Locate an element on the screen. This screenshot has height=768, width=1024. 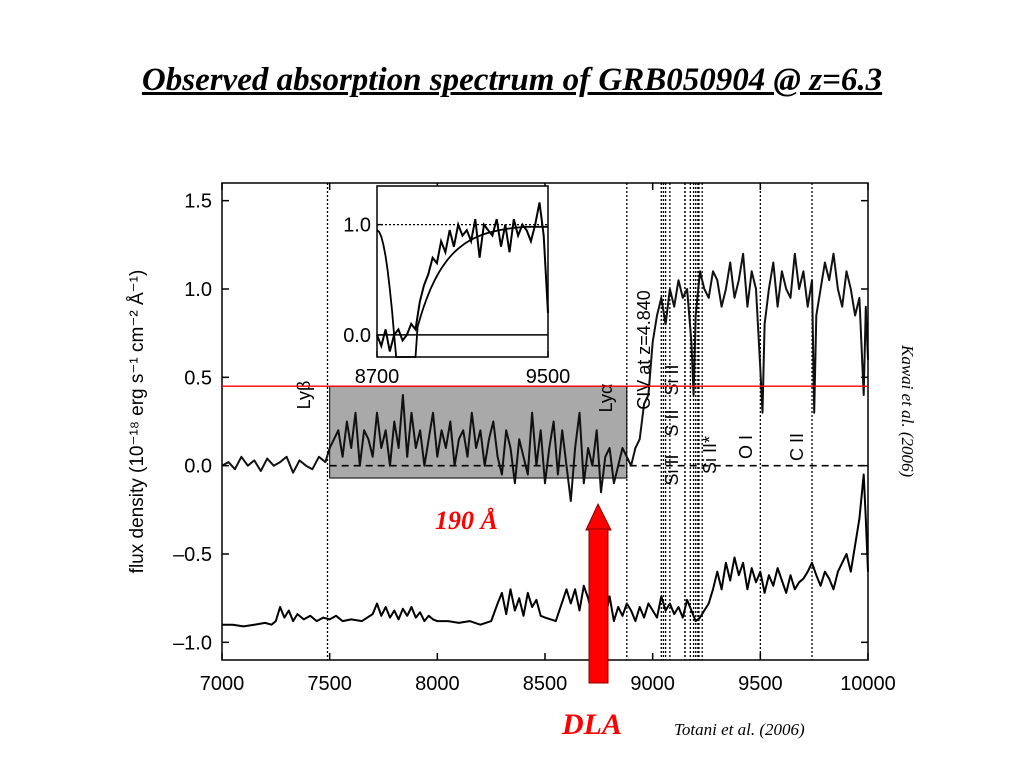
inset-y-tick-label-1: 0.0 is located at coordinates (357, 336).